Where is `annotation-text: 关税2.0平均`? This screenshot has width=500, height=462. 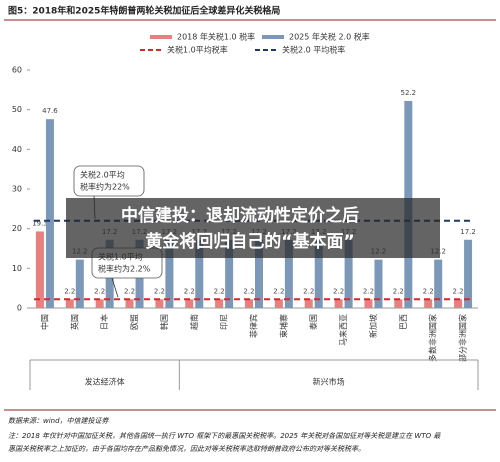 annotation-text: 关税2.0平均 is located at coordinates (102, 175).